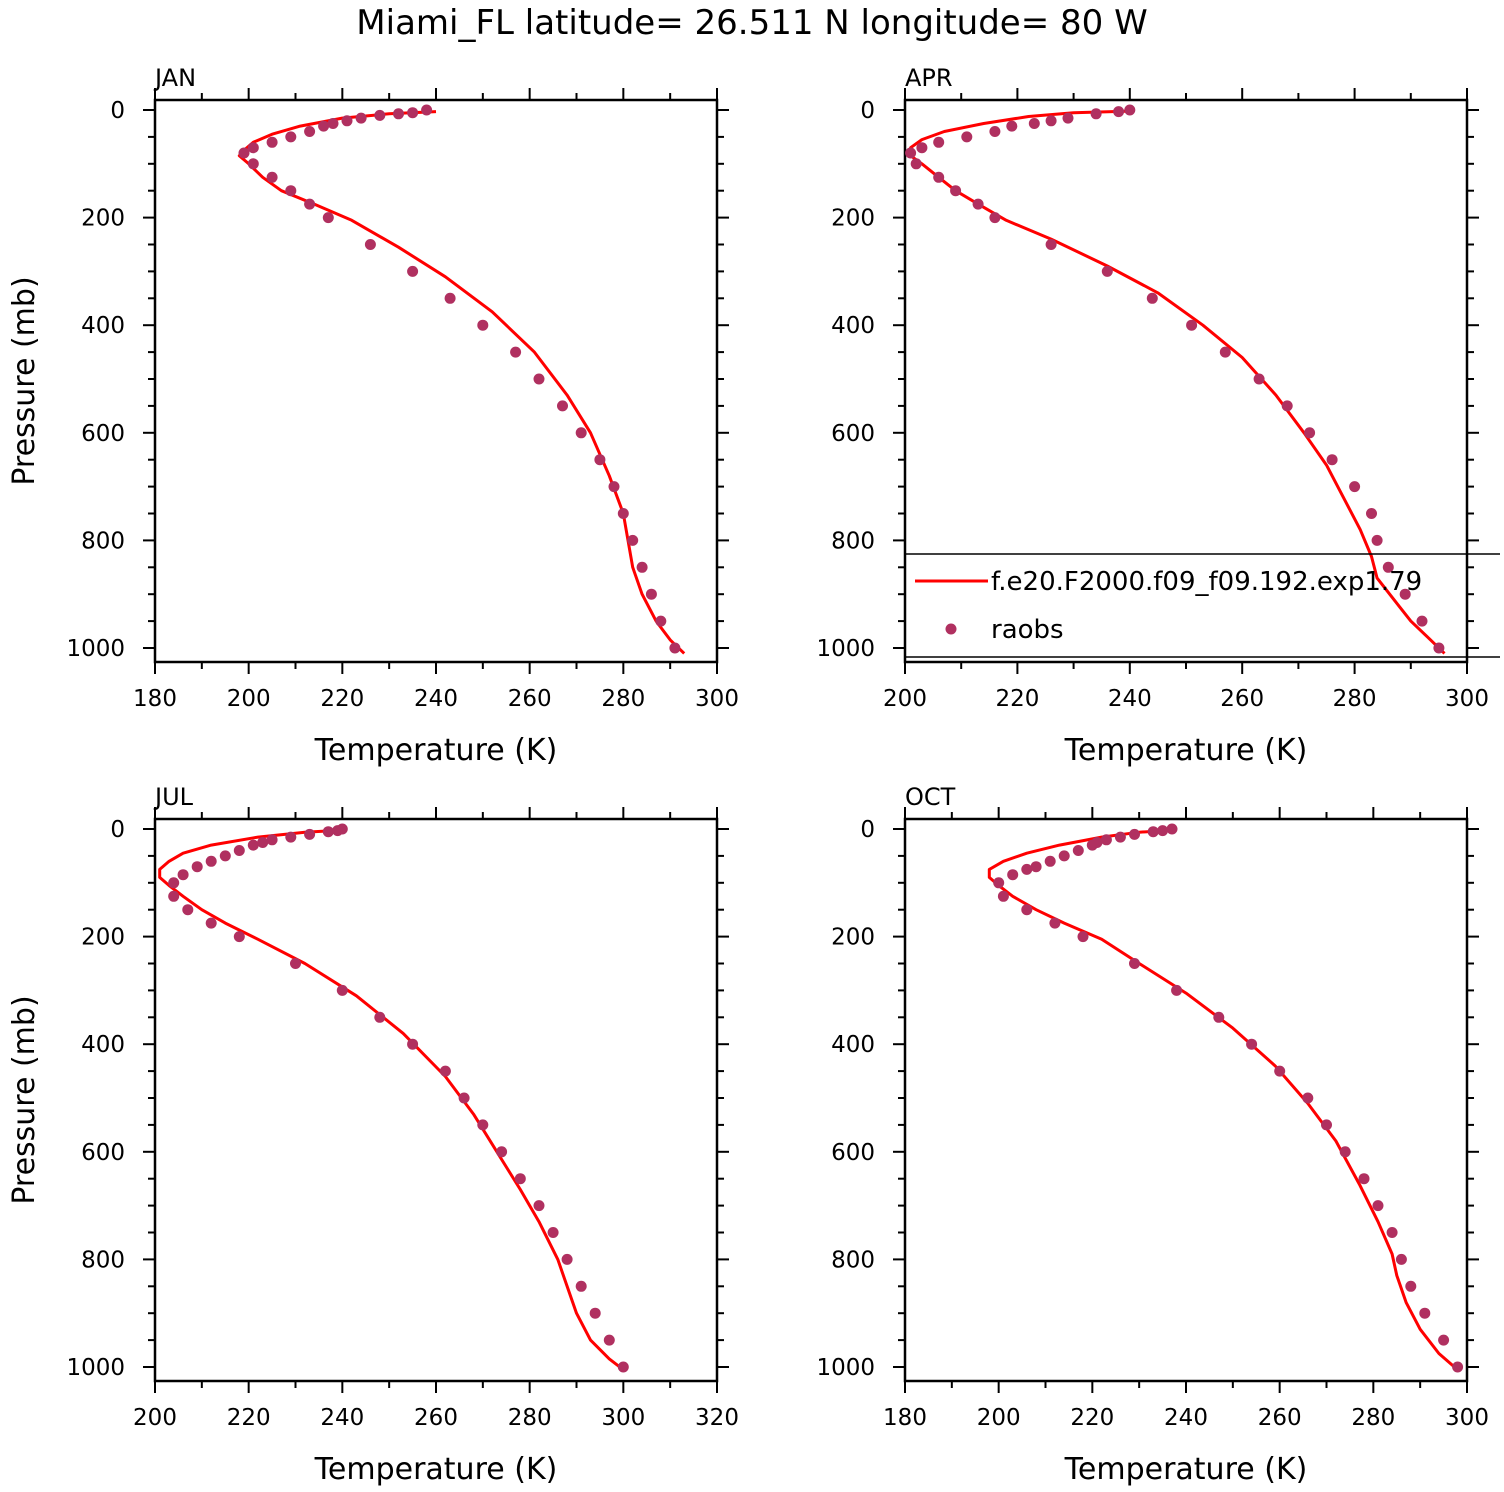 The width and height of the screenshot is (1504, 1492). I want to click on y-tick-label-jul: 400, so click(103, 1045).